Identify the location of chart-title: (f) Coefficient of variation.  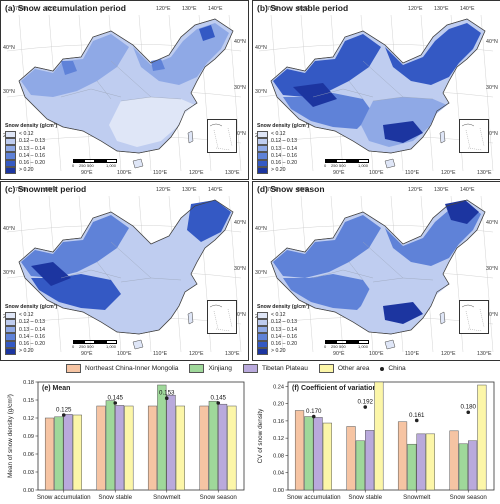
(334, 388).